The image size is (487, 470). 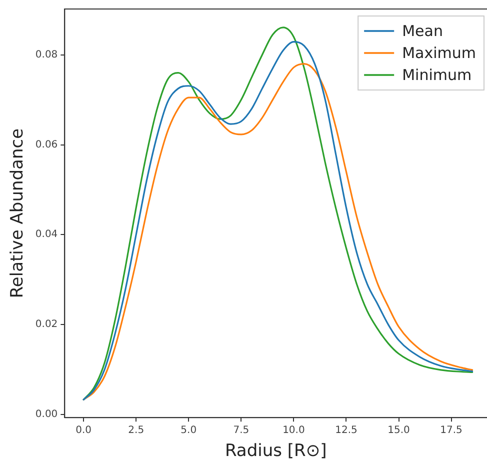 What do you see at coordinates (188, 430) in the screenshot?
I see `x-tick-label: 5.0` at bounding box center [188, 430].